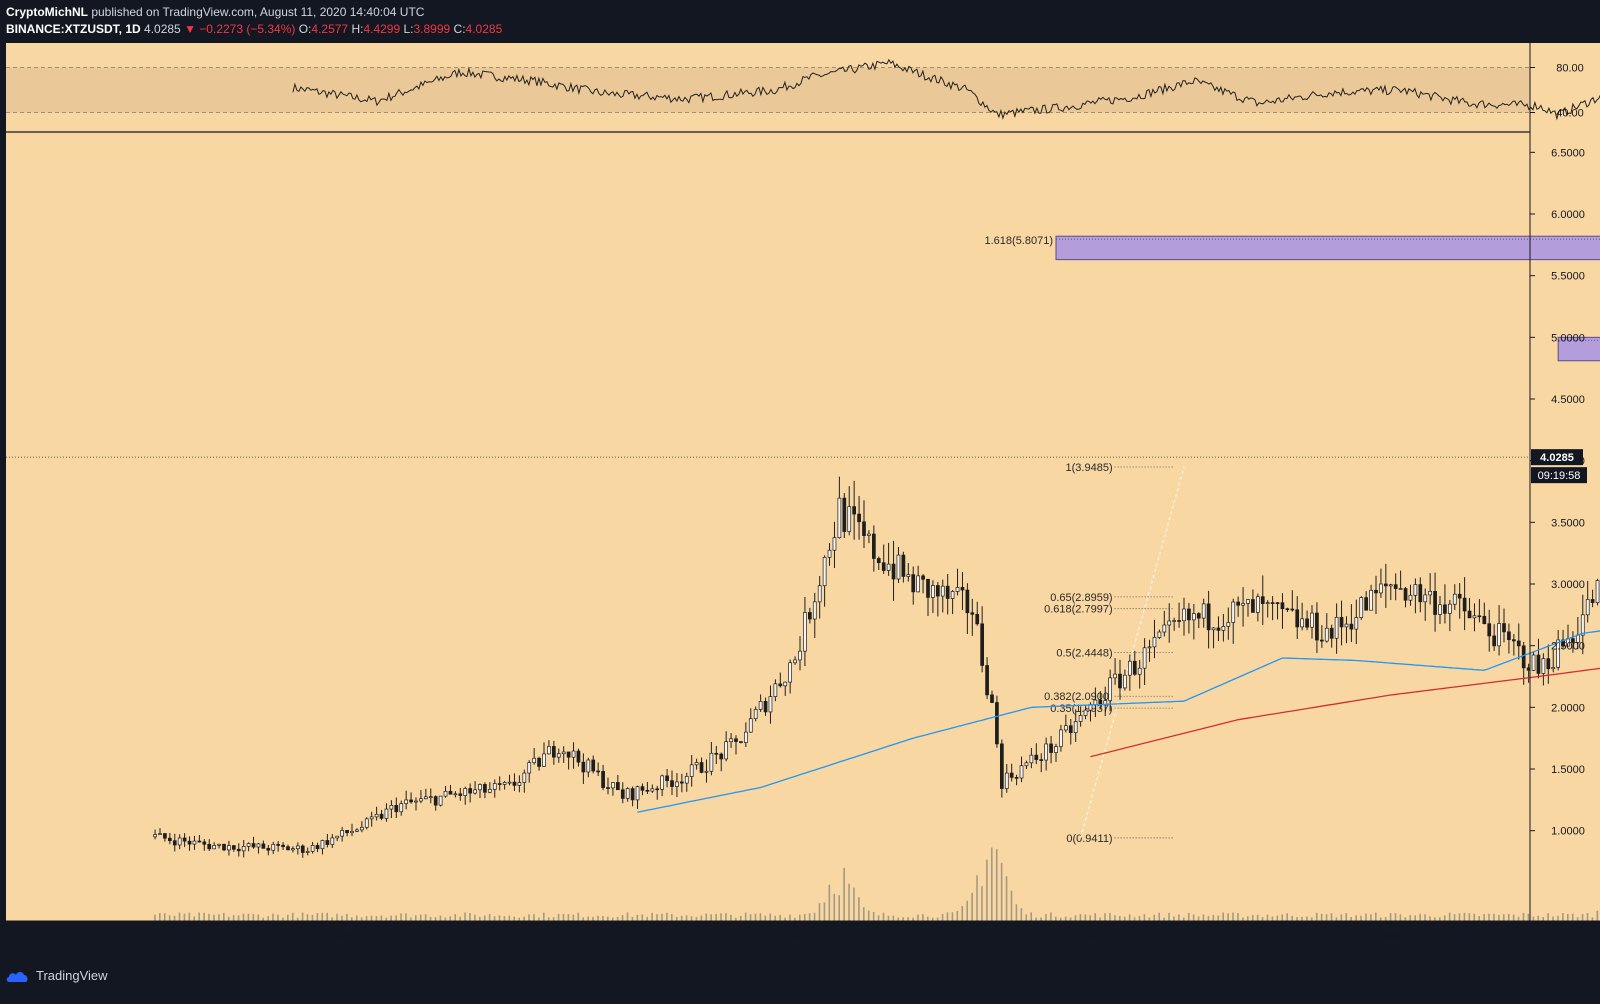 Image resolution: width=1600 pixels, height=1004 pixels. Describe the element at coordinates (1557, 457) in the screenshot. I see `last-price-box` at that location.